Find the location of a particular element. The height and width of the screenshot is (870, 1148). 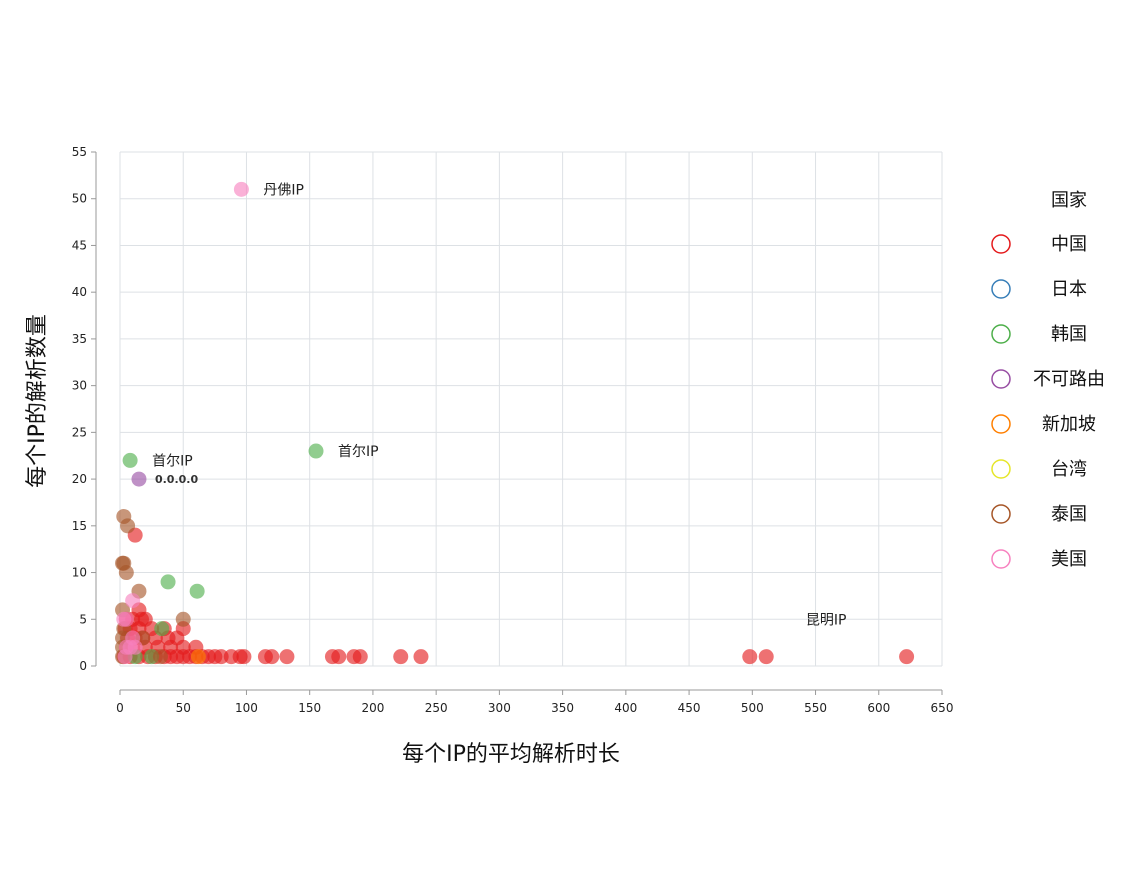

series-韩国 is located at coordinates (223, 554).